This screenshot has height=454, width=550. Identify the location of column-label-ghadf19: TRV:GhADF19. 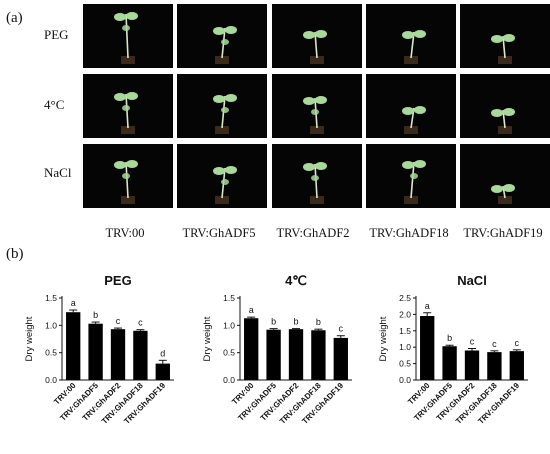
(503, 233).